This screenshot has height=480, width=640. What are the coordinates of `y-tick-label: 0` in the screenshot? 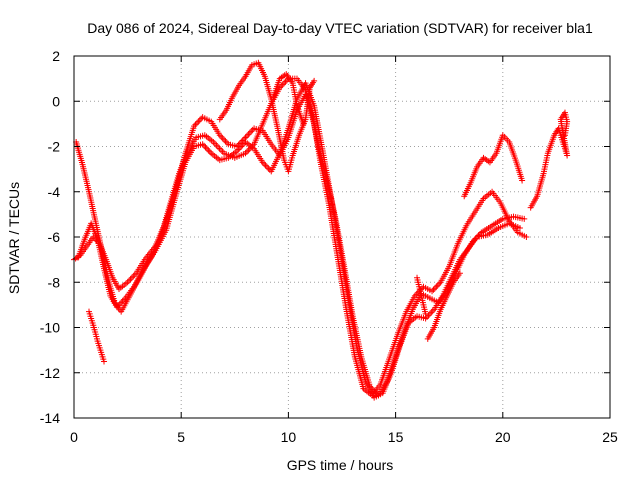 It's located at (56, 101).